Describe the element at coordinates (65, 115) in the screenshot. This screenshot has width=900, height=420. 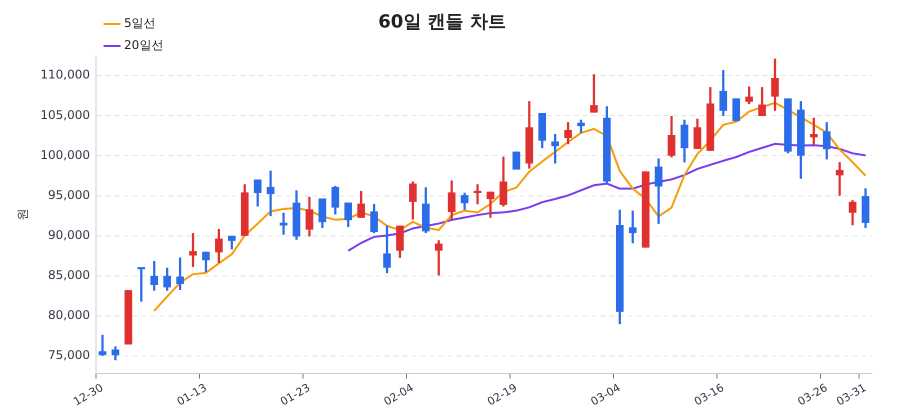
I see `y-tick-label: 105,000` at that location.